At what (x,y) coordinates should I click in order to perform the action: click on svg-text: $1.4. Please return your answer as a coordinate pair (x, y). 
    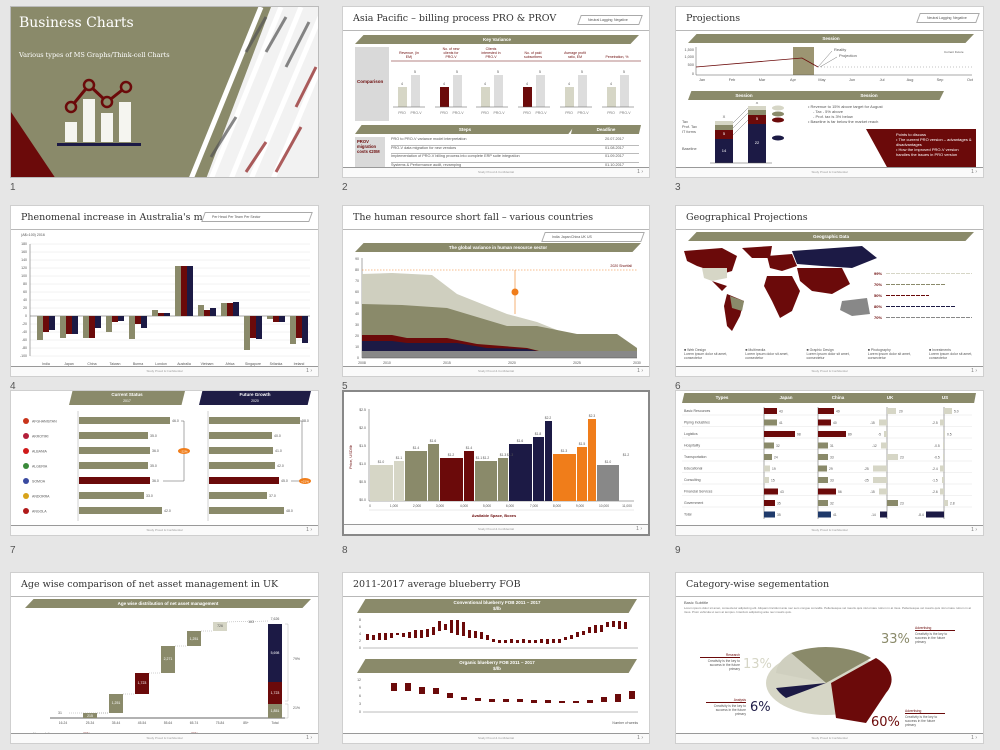
    Looking at the image, I should click on (469, 448).